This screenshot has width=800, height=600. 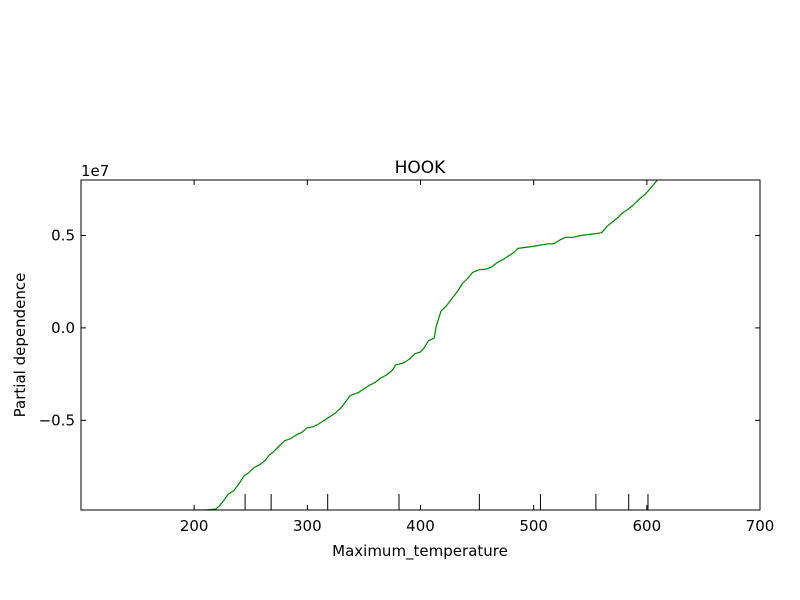 I want to click on x-axis-label: Maximum_temperature, so click(x=420, y=551).